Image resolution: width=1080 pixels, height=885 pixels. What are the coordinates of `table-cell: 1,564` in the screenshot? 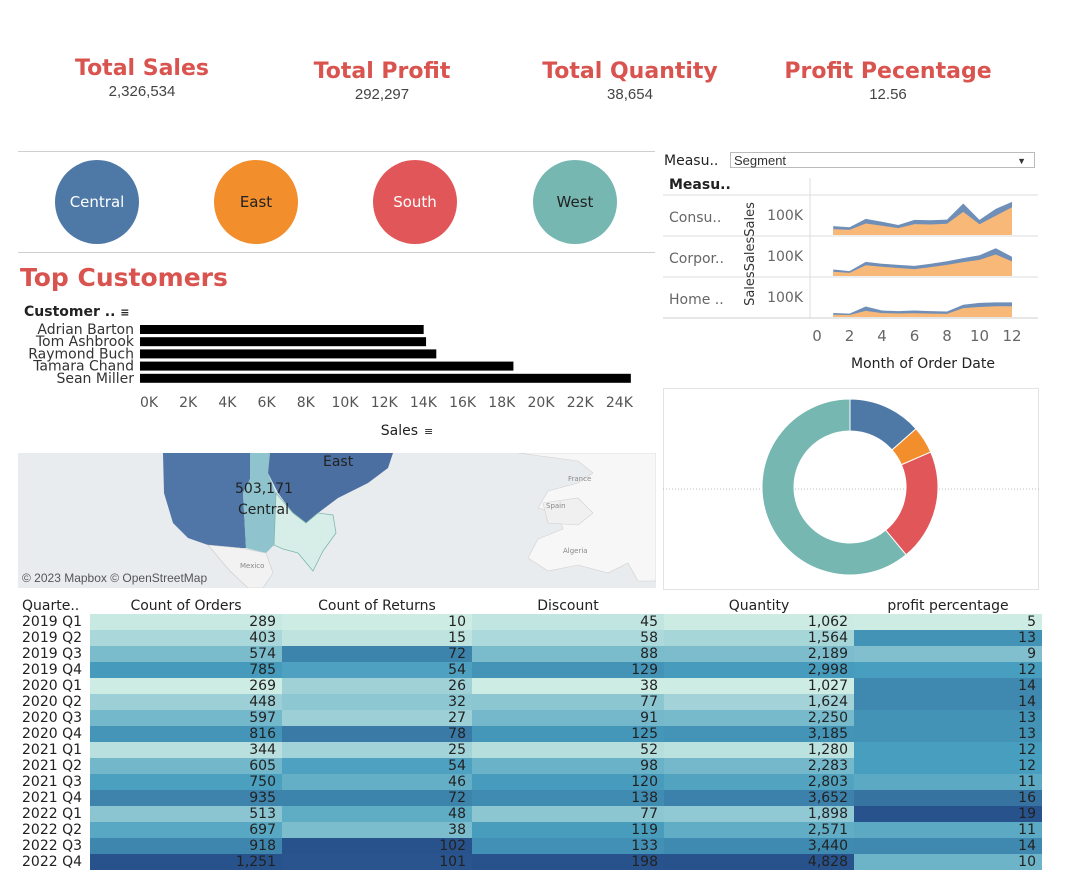 It's located at (759, 638).